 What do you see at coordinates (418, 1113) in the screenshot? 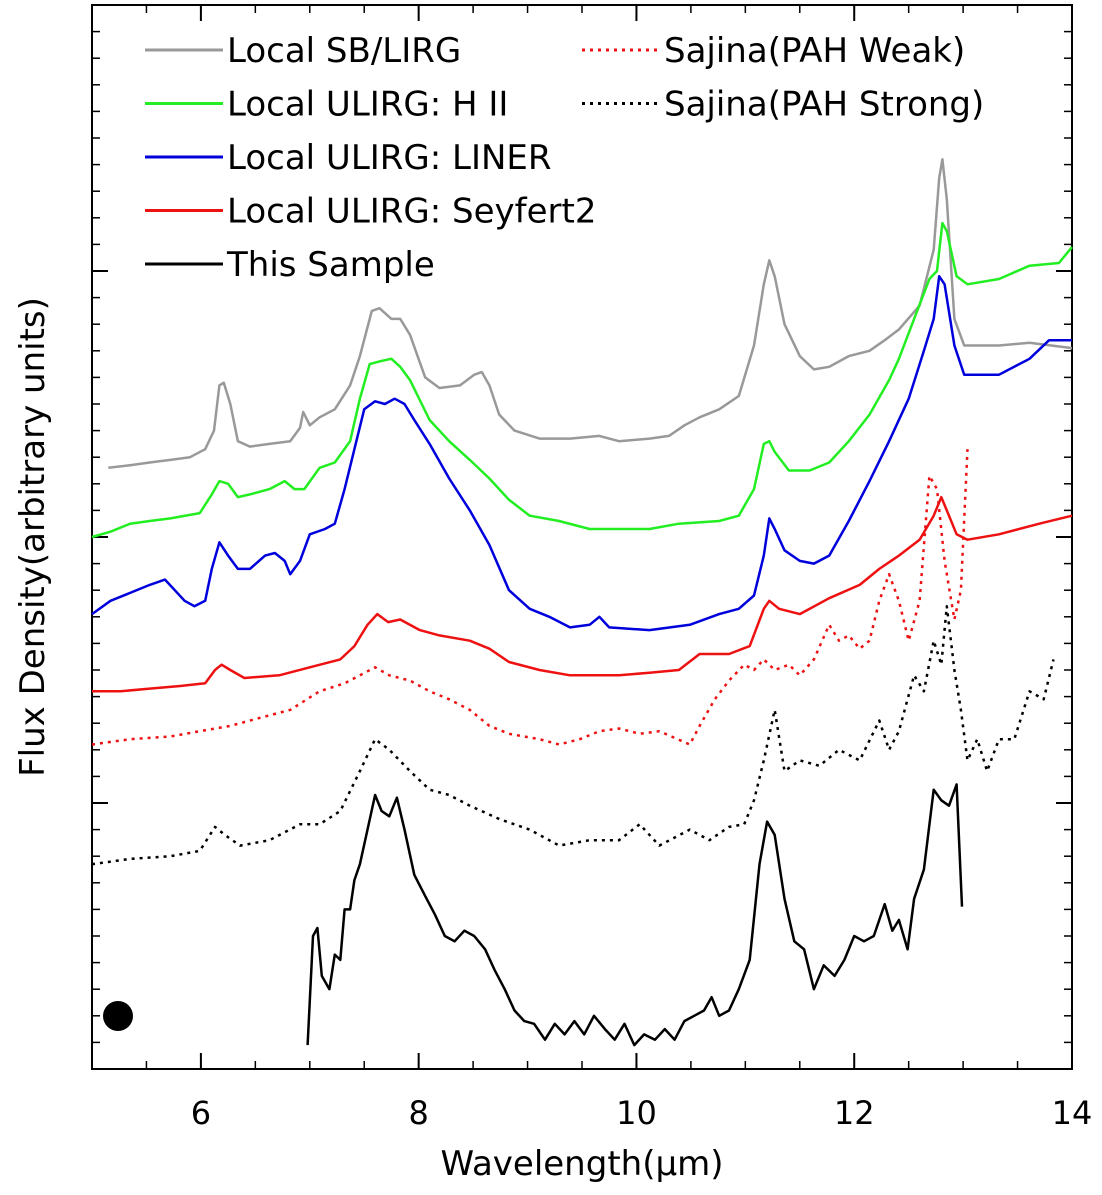
I see `x-tick-label: 8` at bounding box center [418, 1113].